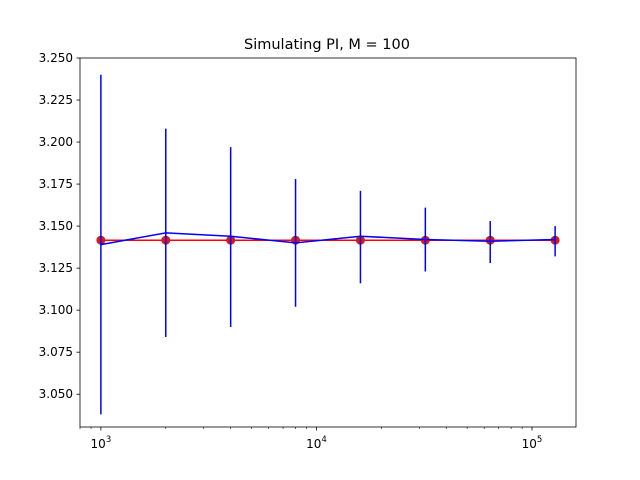  Describe the element at coordinates (56, 100) in the screenshot. I see `y-tick-label: 3.225` at that location.